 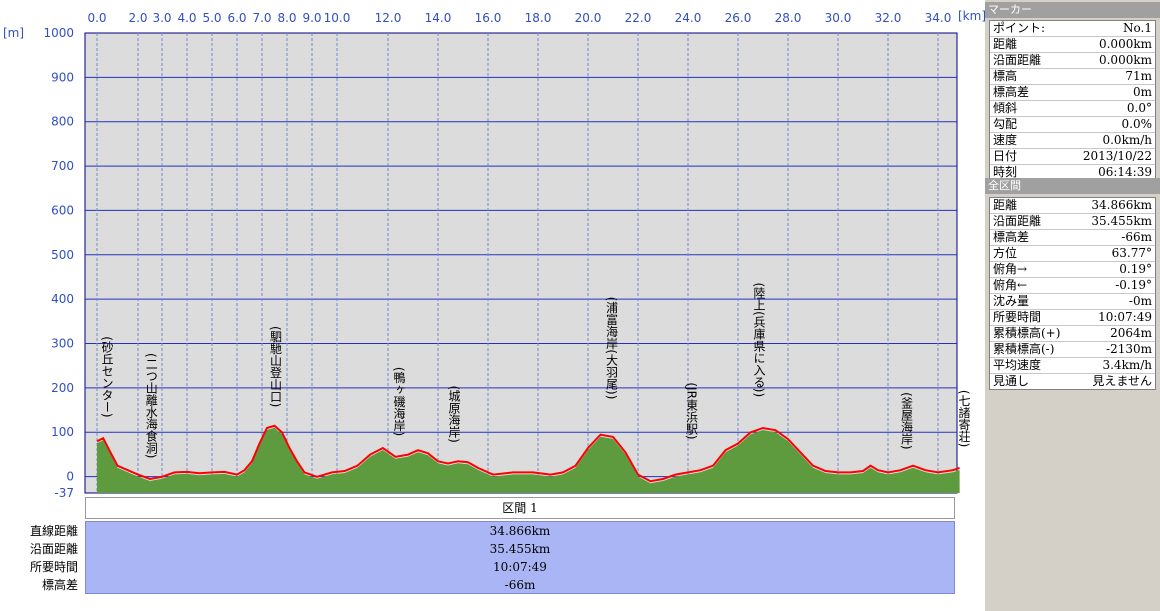 I want to click on y-tick-label: 1000, so click(x=58, y=33).